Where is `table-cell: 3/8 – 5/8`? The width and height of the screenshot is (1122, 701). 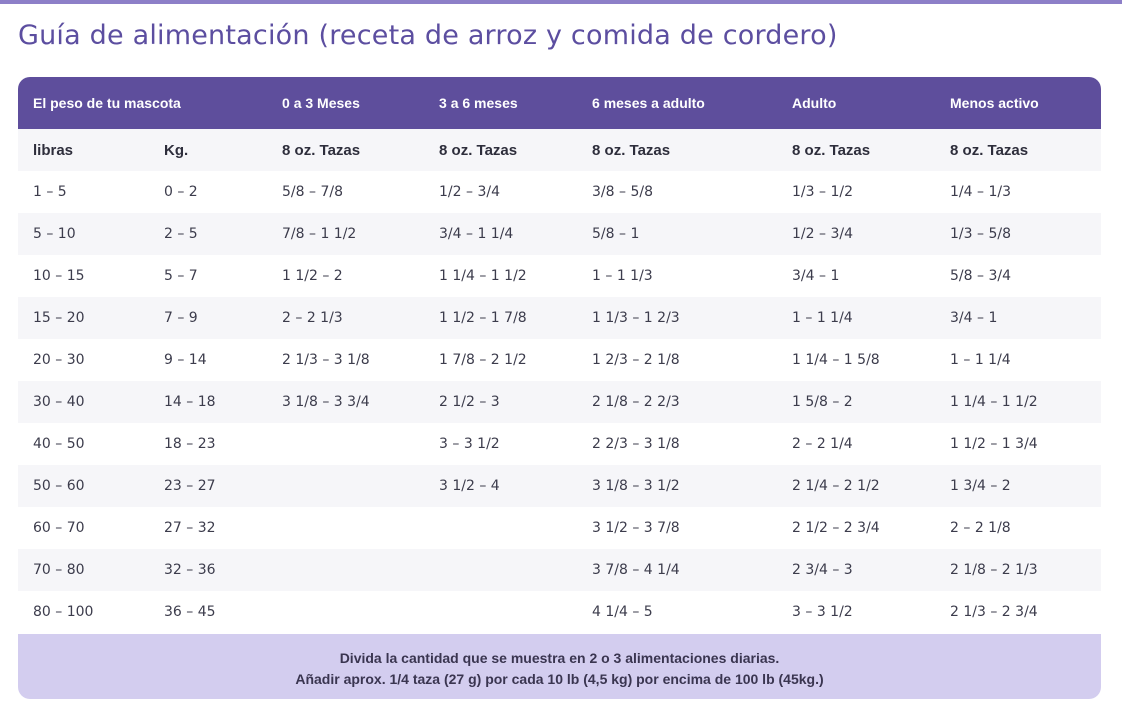
table-cell: 3/8 – 5/8 is located at coordinates (677, 192).